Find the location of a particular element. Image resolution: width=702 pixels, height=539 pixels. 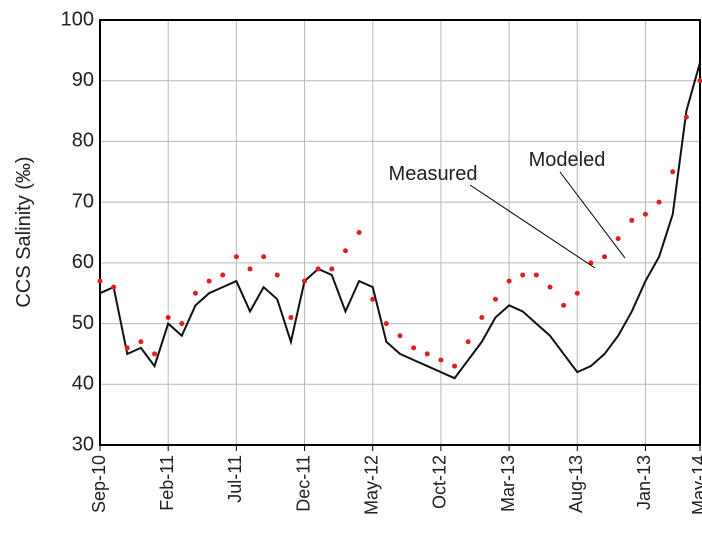

x-tick-label: Mar-13 is located at coordinates (508, 483).